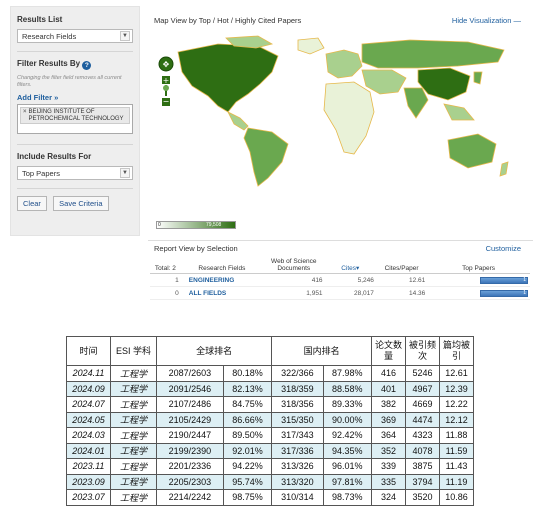  I want to click on report-title: Report View by Selection, so click(196, 248).